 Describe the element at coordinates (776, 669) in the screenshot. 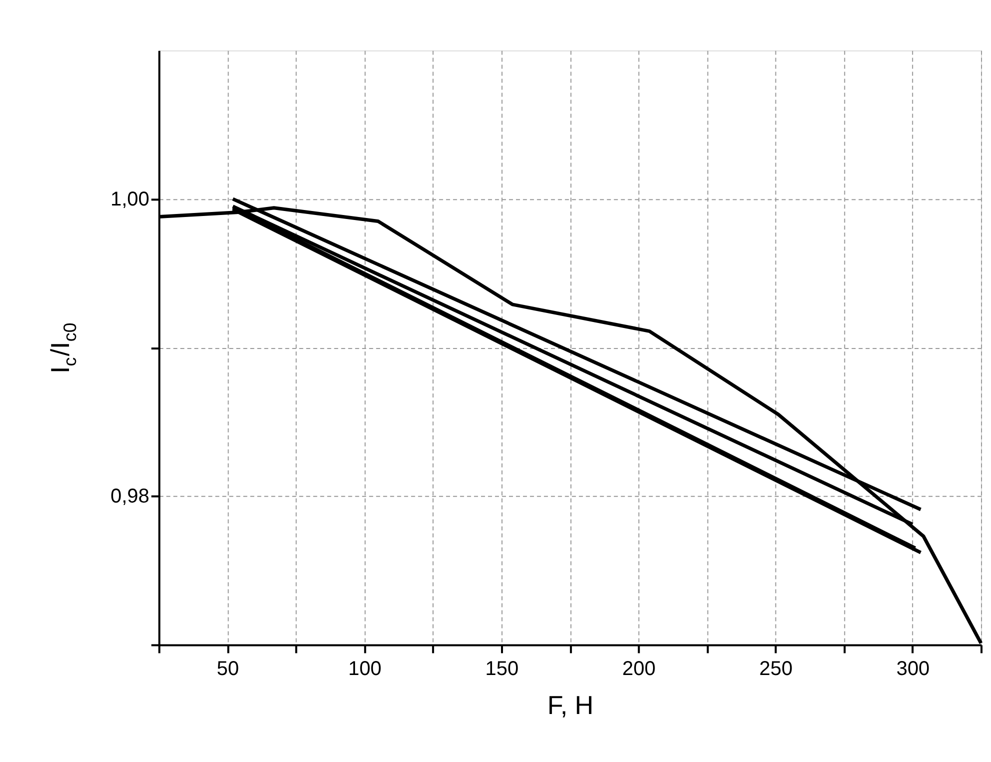

I see `x-tick-label: 250` at that location.